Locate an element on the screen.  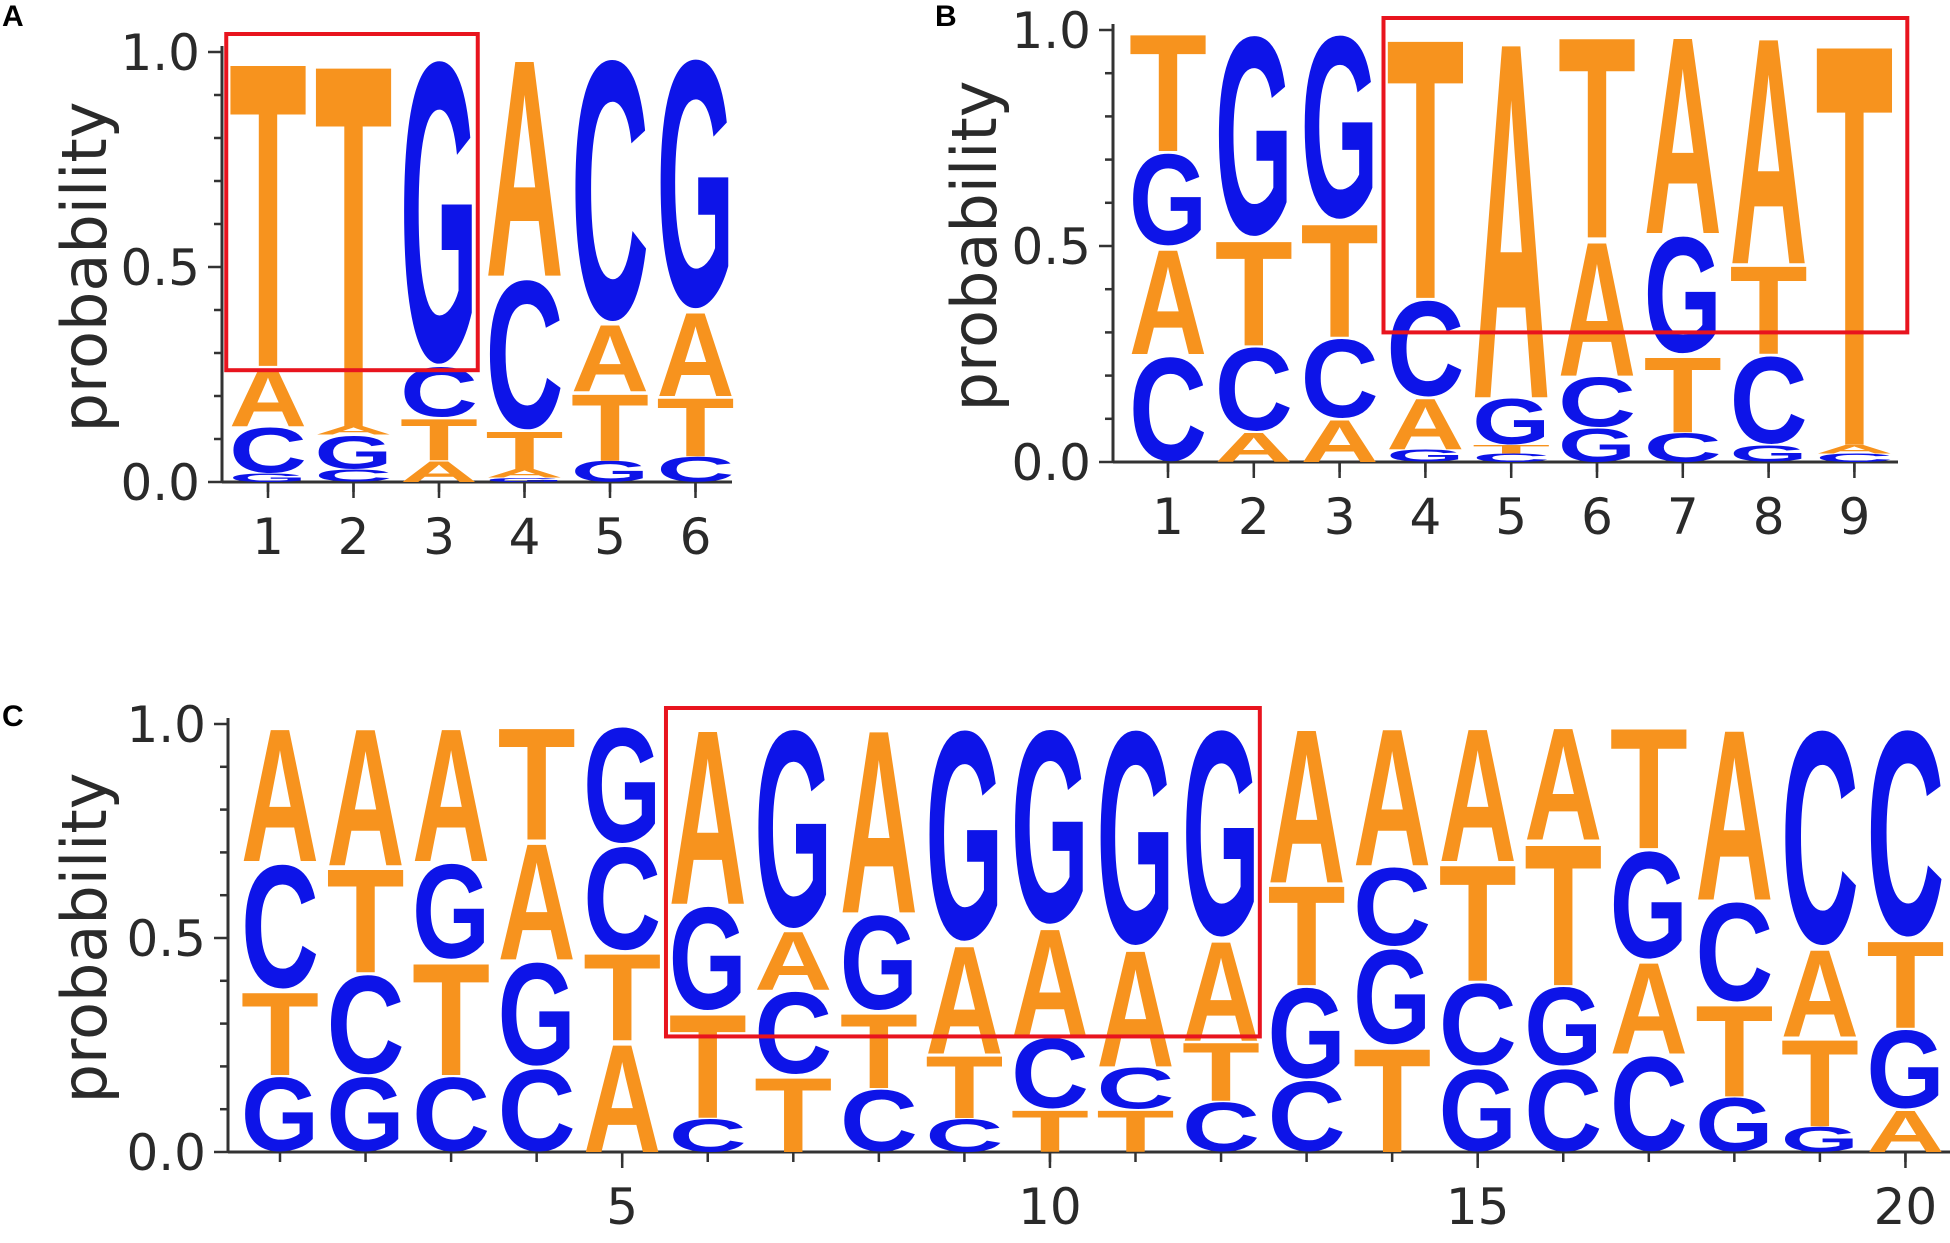
panel-label: C is located at coordinates (13, 716).